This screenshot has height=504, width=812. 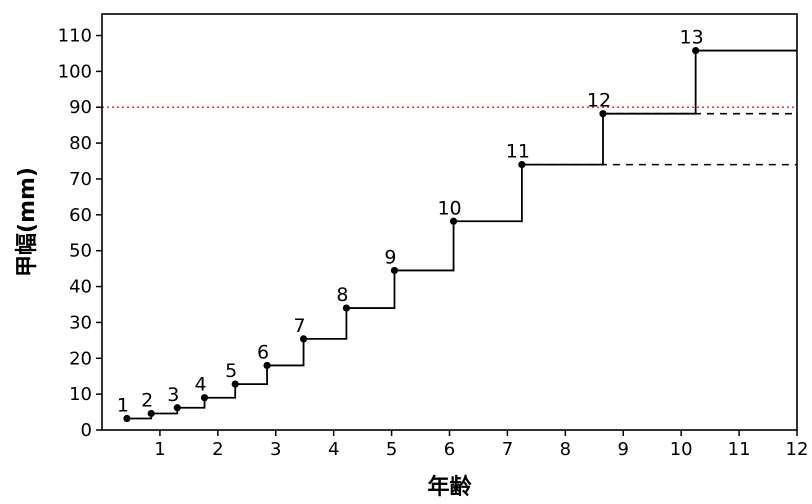 What do you see at coordinates (449, 487) in the screenshot?
I see `x-axis-title: 年齢` at bounding box center [449, 487].